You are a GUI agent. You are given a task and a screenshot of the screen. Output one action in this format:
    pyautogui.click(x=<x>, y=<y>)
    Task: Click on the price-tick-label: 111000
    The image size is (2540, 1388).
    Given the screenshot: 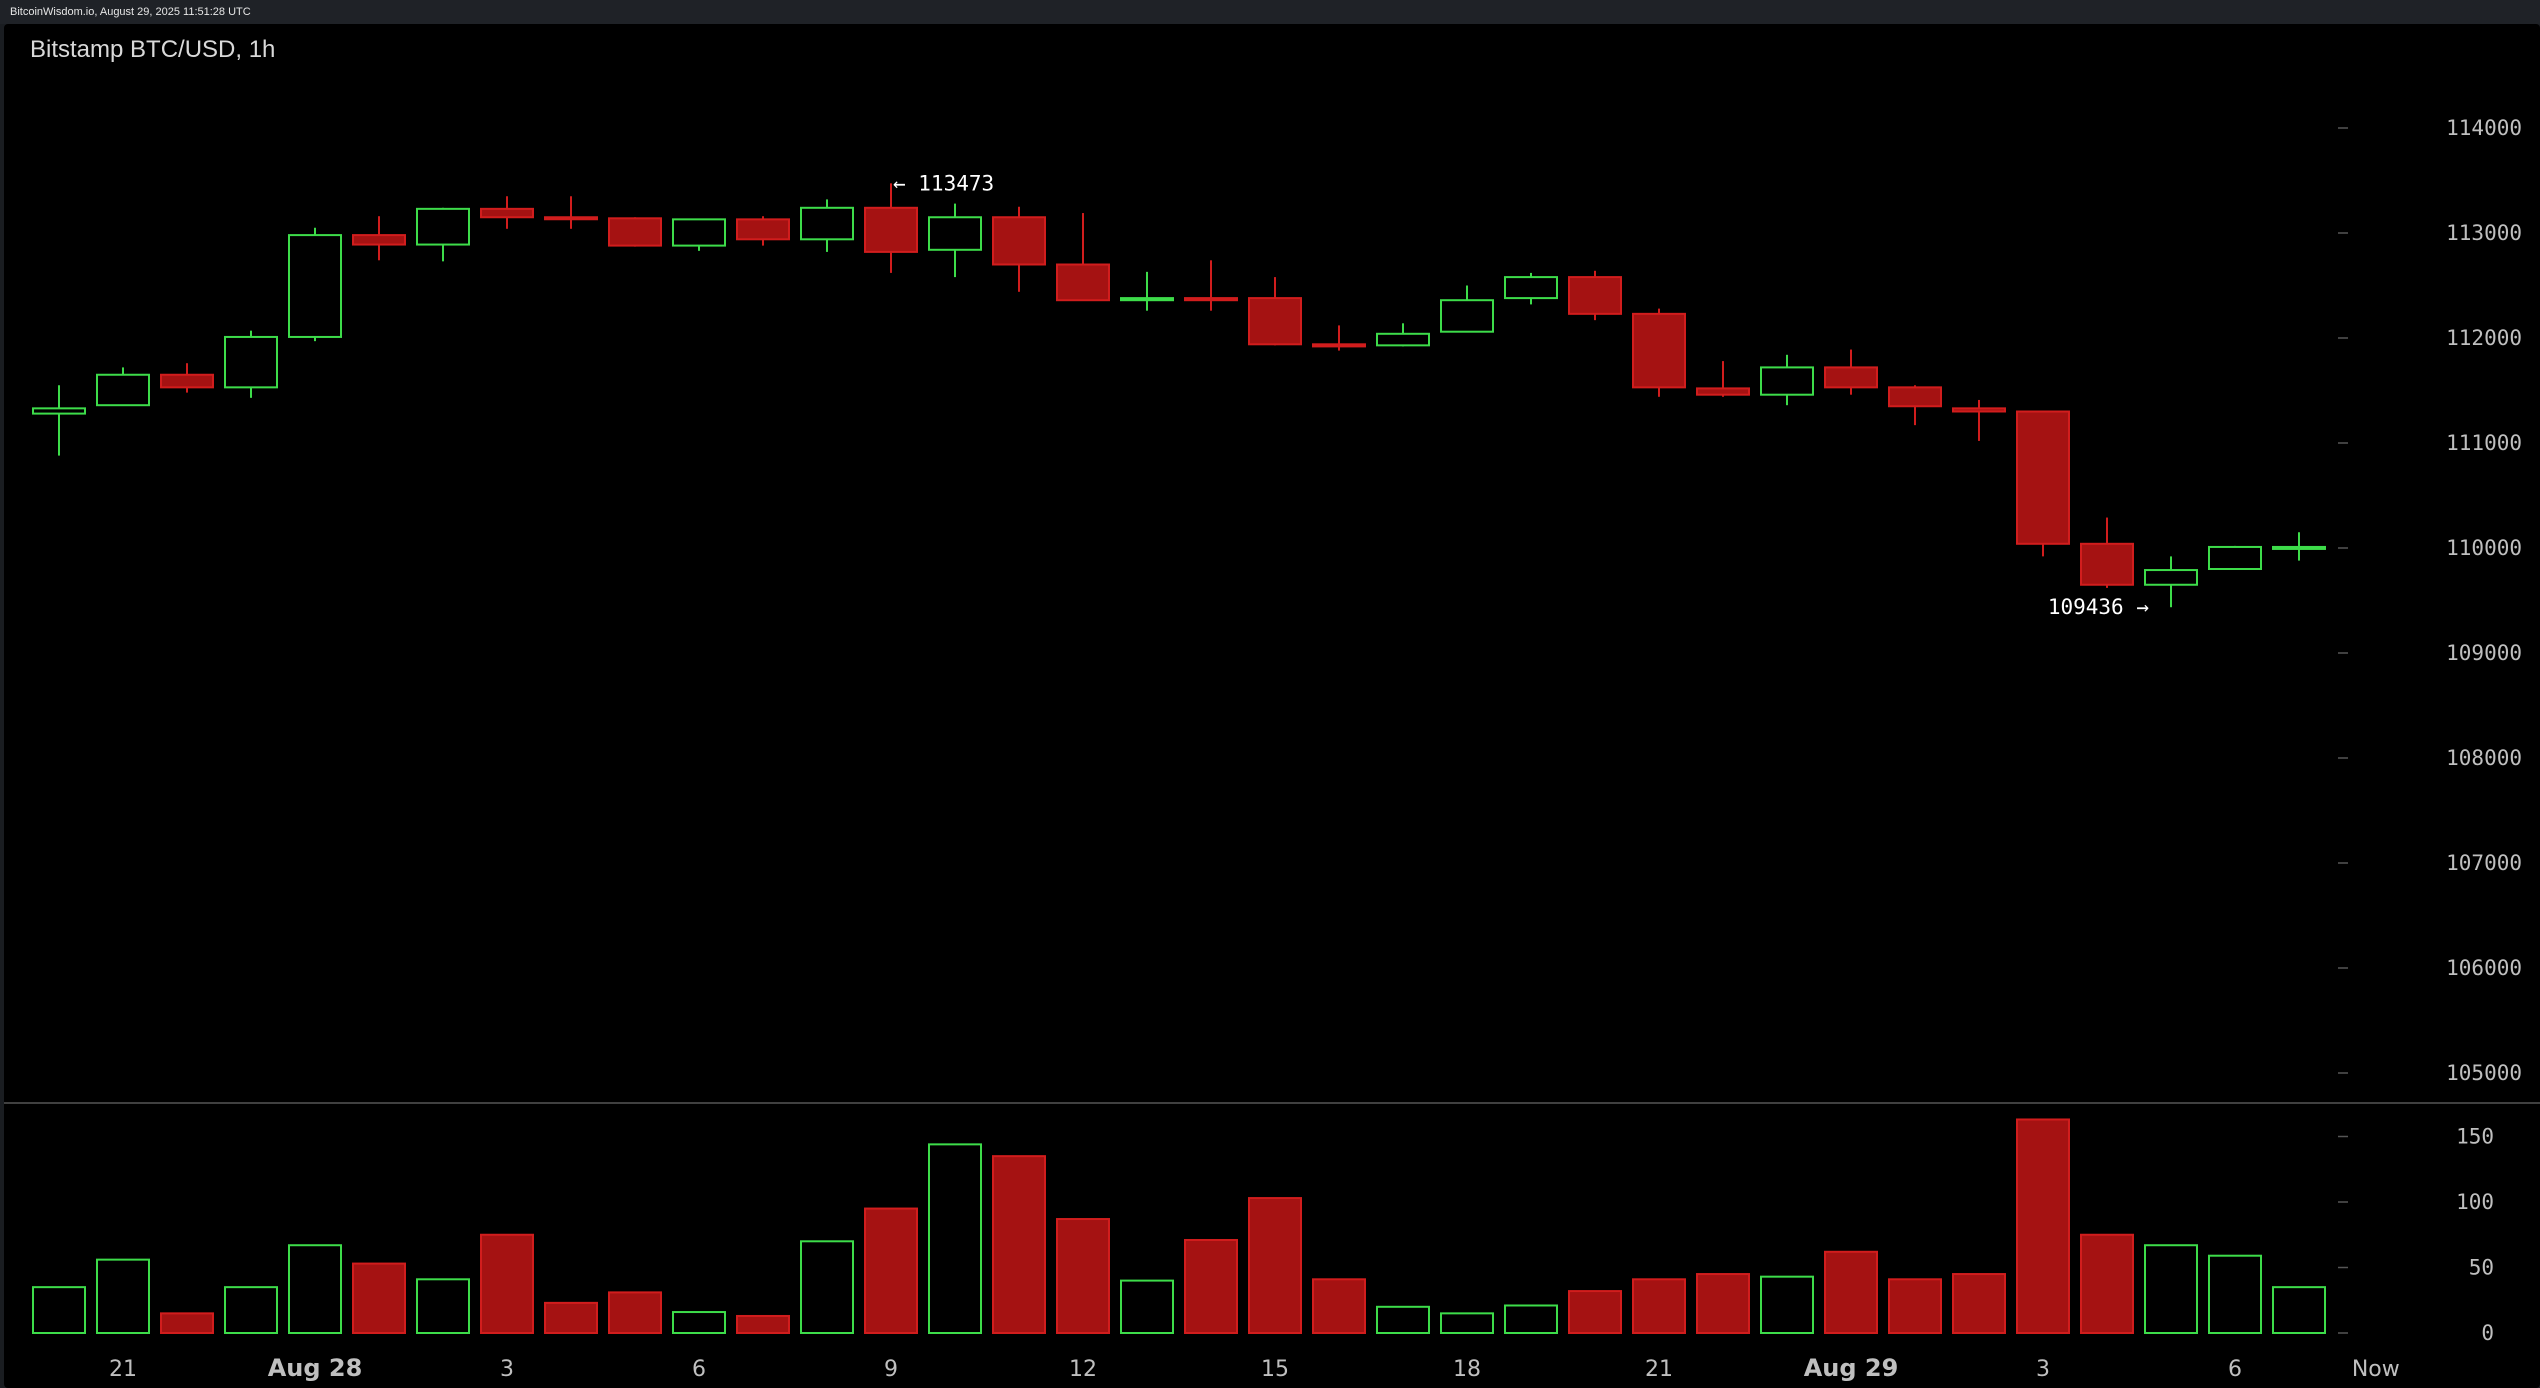 What is the action you would take?
    pyautogui.click(x=2484, y=443)
    